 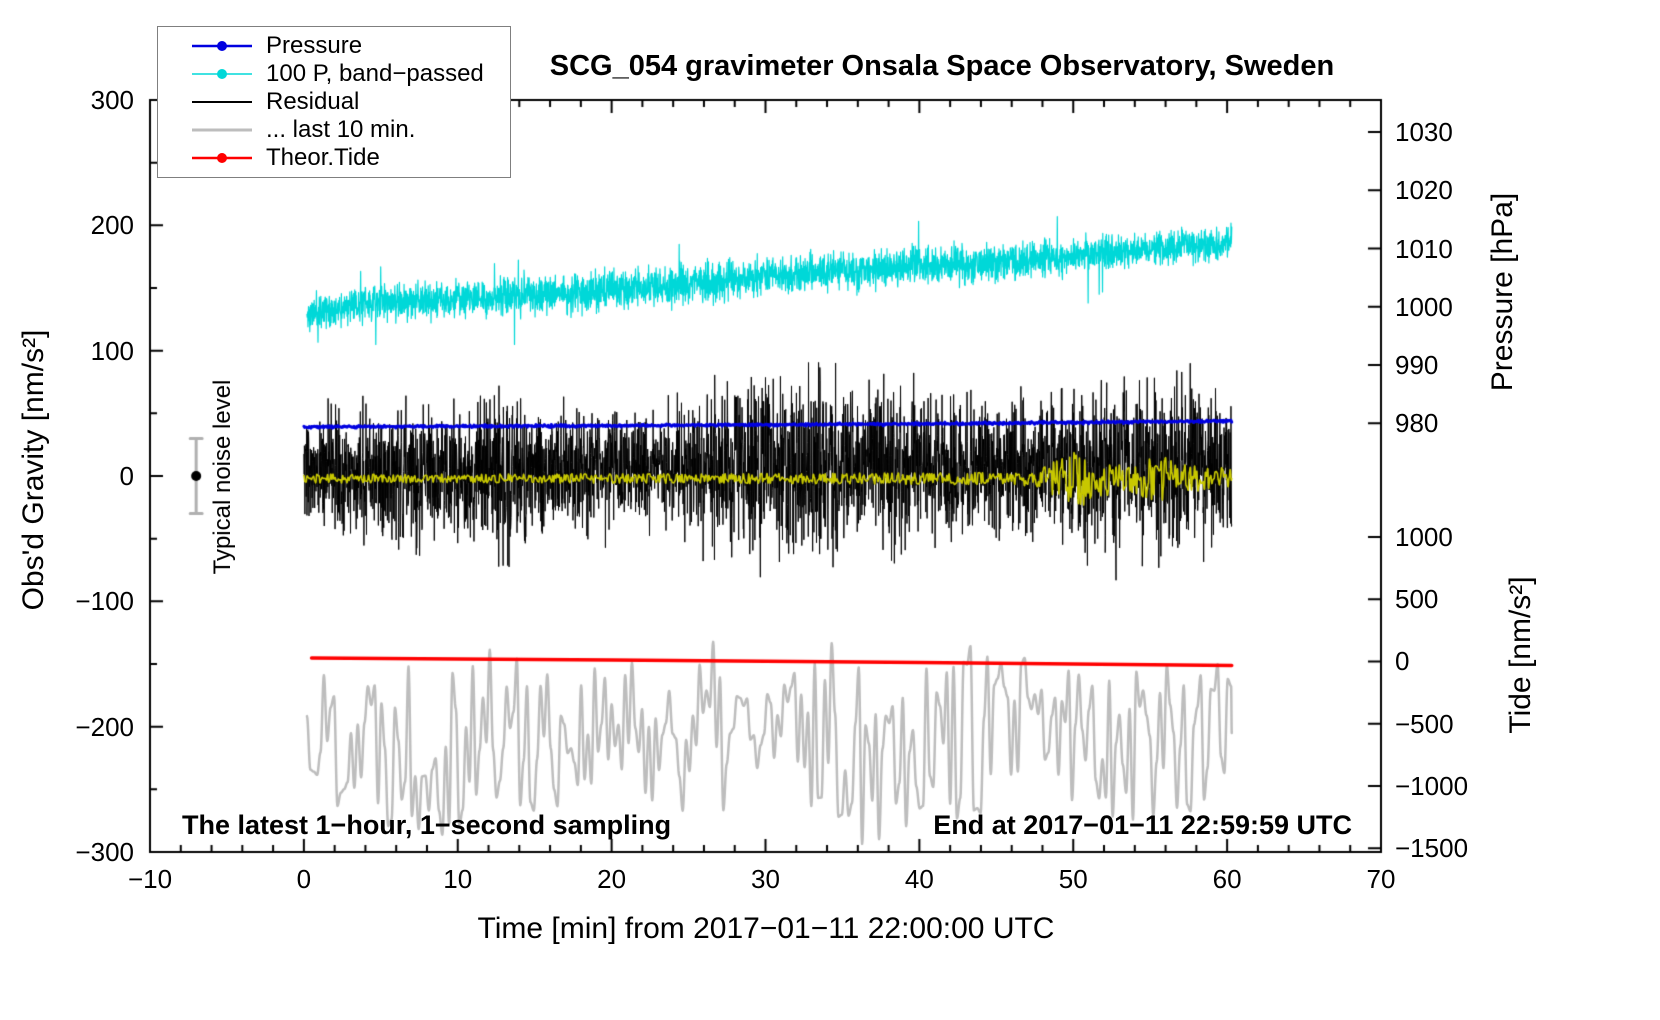 I want to click on y-axis-label-pressure: Pressure [hPa], so click(x=1502, y=292).